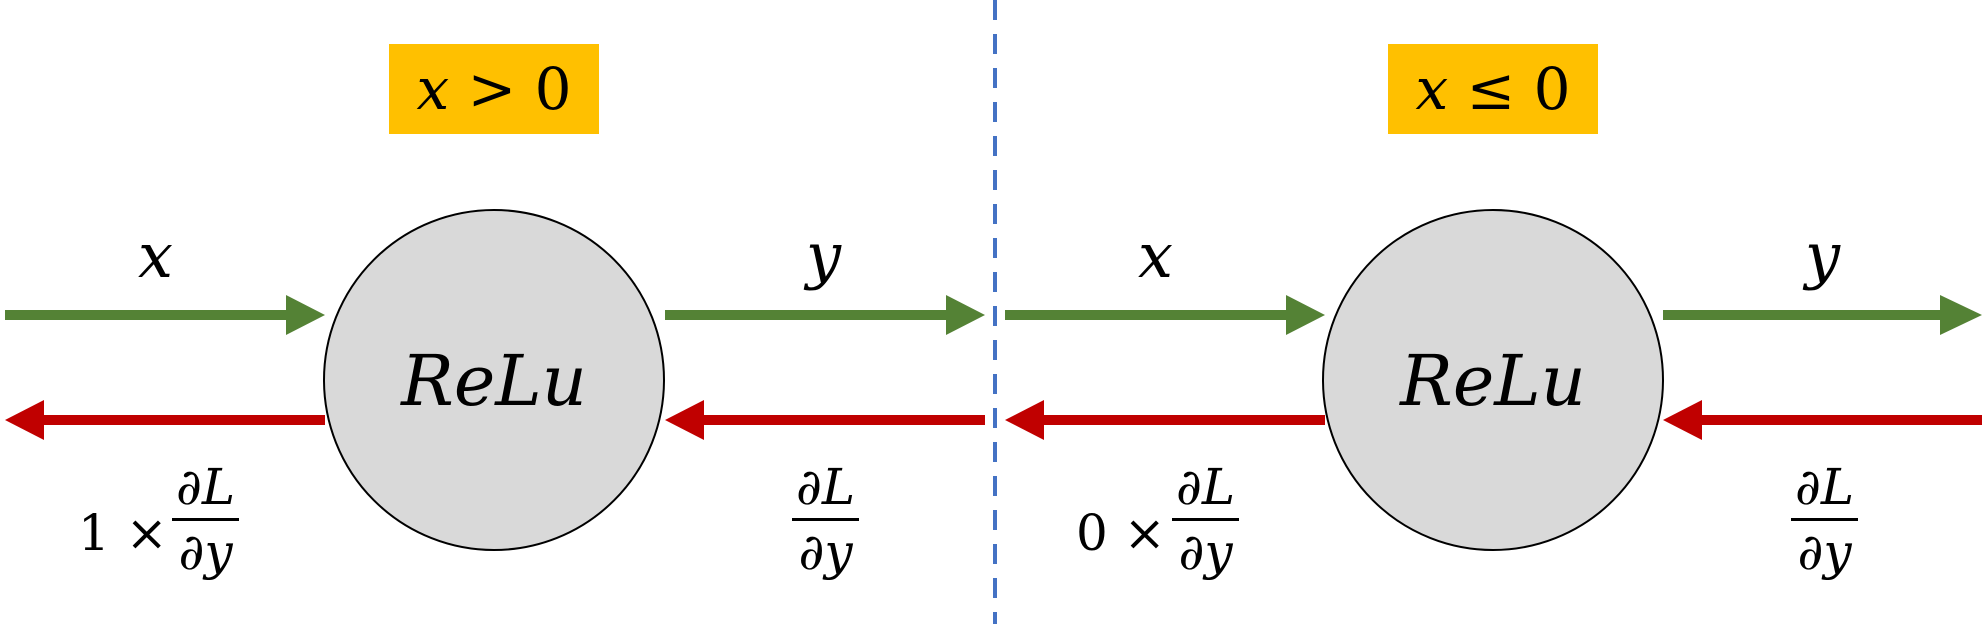 This screenshot has height=624, width=1985. I want to click on right-backward-out-den: ∂y, so click(1205, 552).